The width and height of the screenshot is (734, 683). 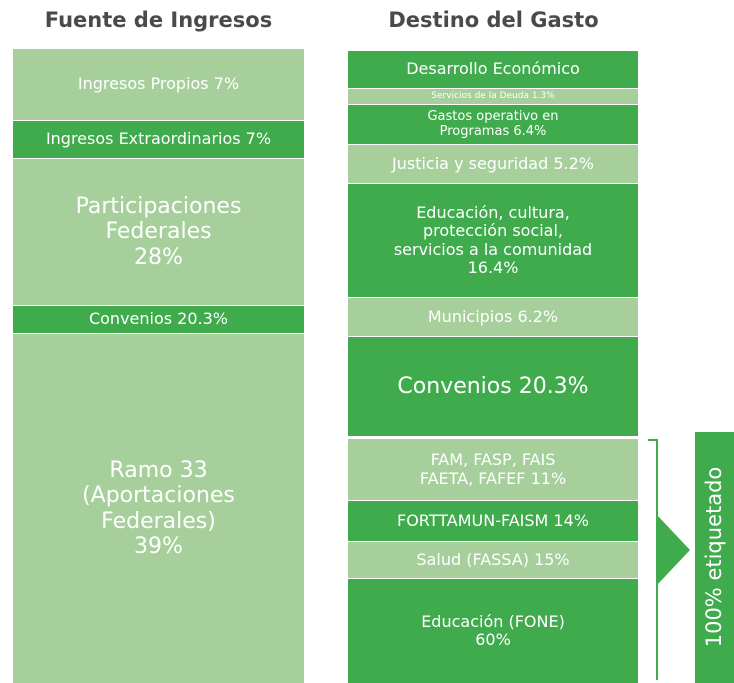 I want to click on arrow, so click(x=673, y=550).